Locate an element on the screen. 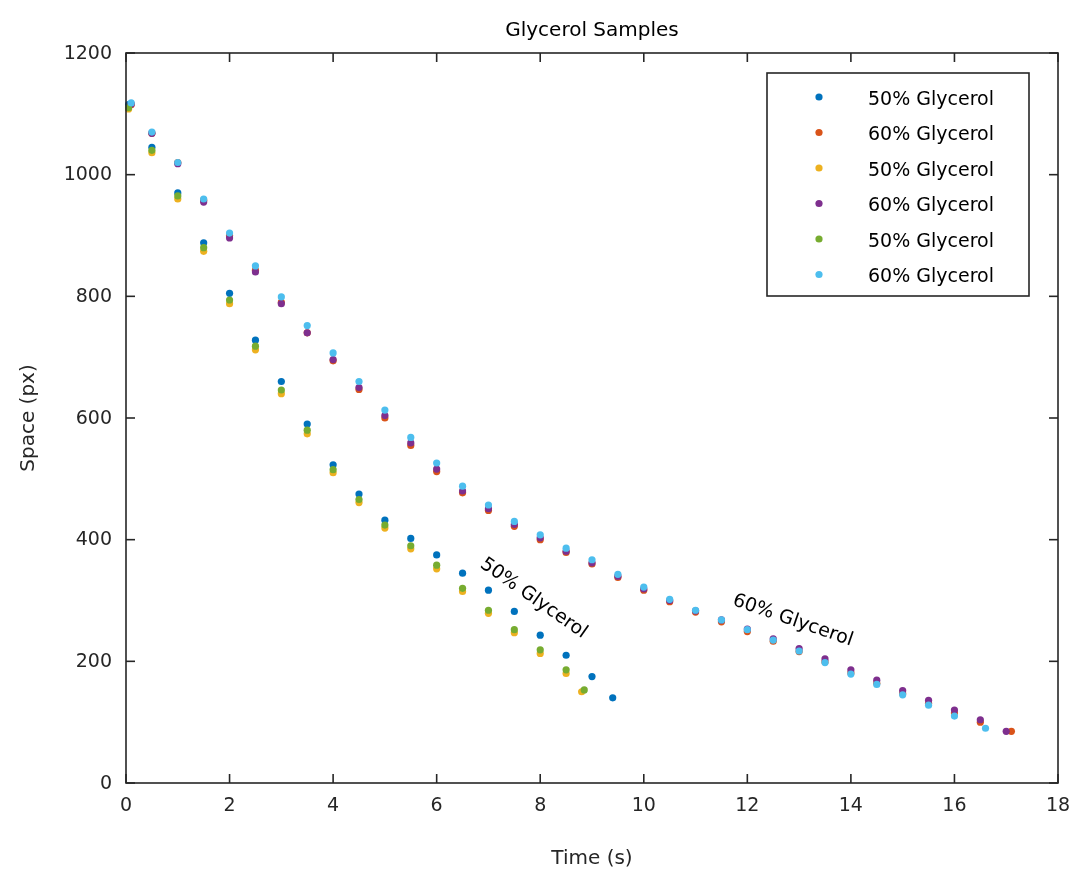  y-tick-label: 0 is located at coordinates (105, 781).